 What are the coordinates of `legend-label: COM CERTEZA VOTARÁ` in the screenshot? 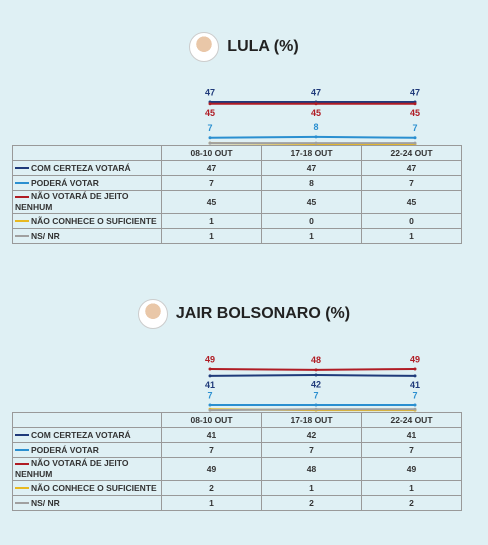 It's located at (81, 167).